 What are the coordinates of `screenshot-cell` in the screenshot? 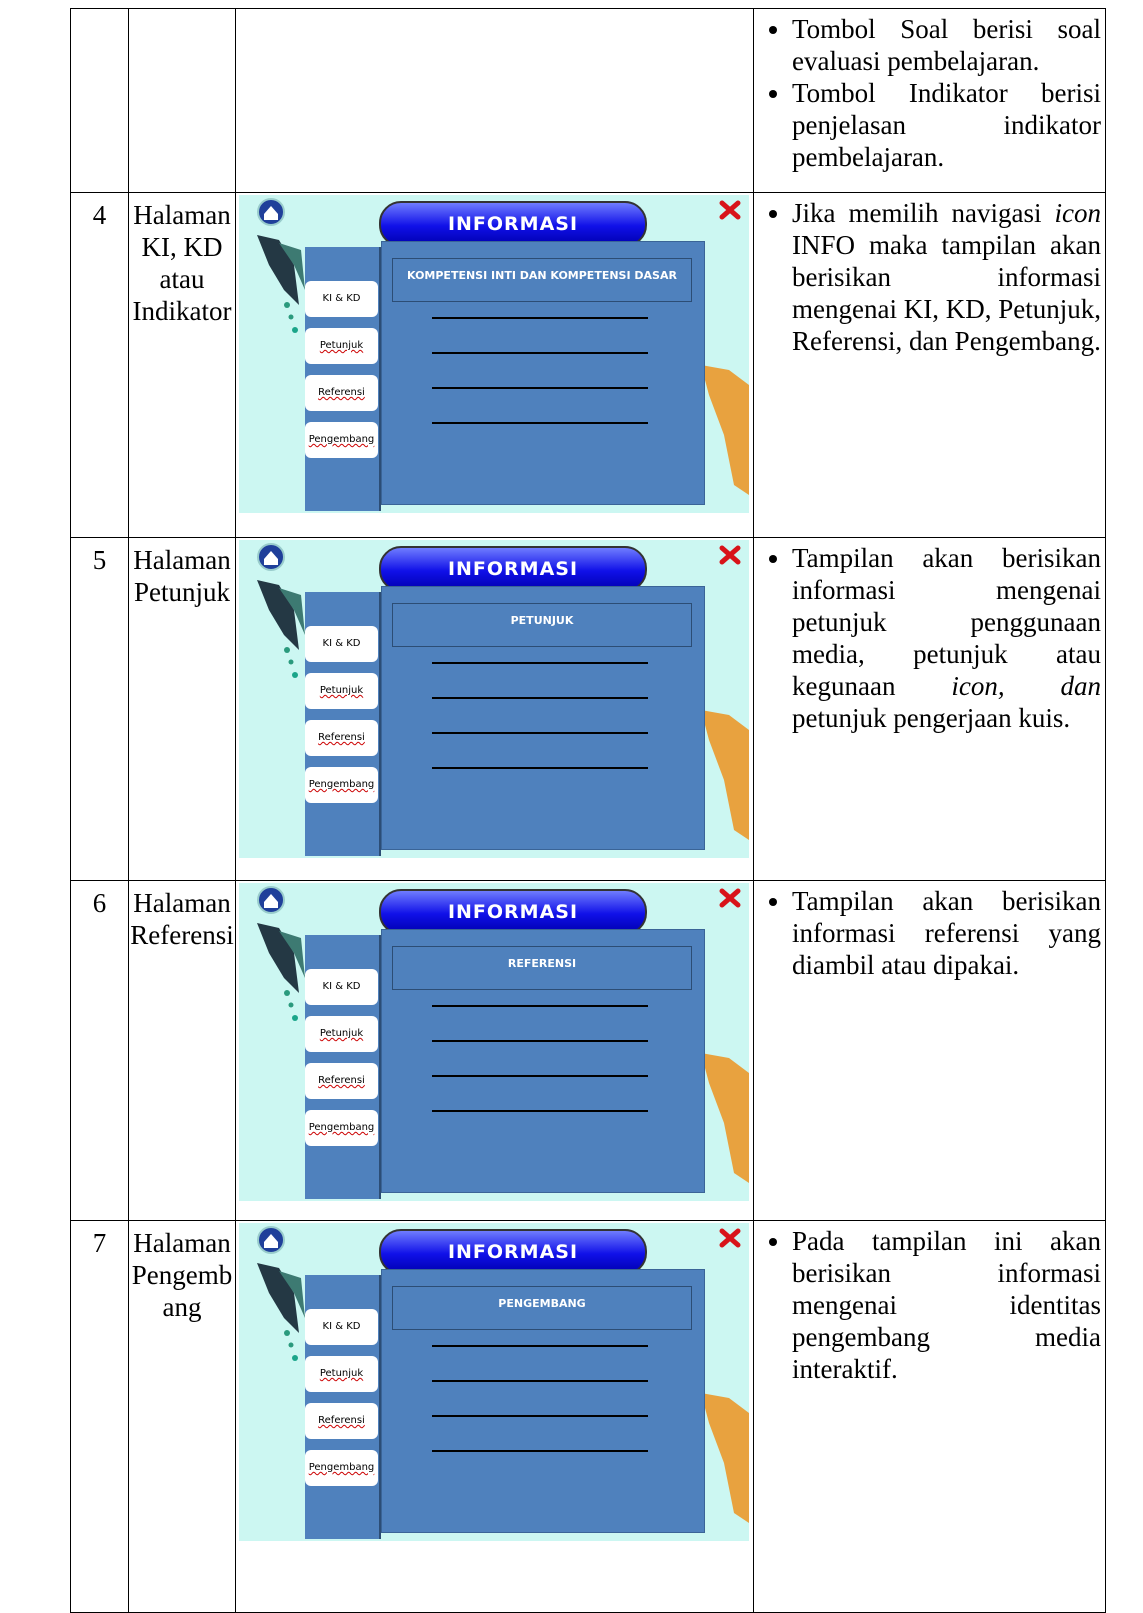 It's located at (494, 100).